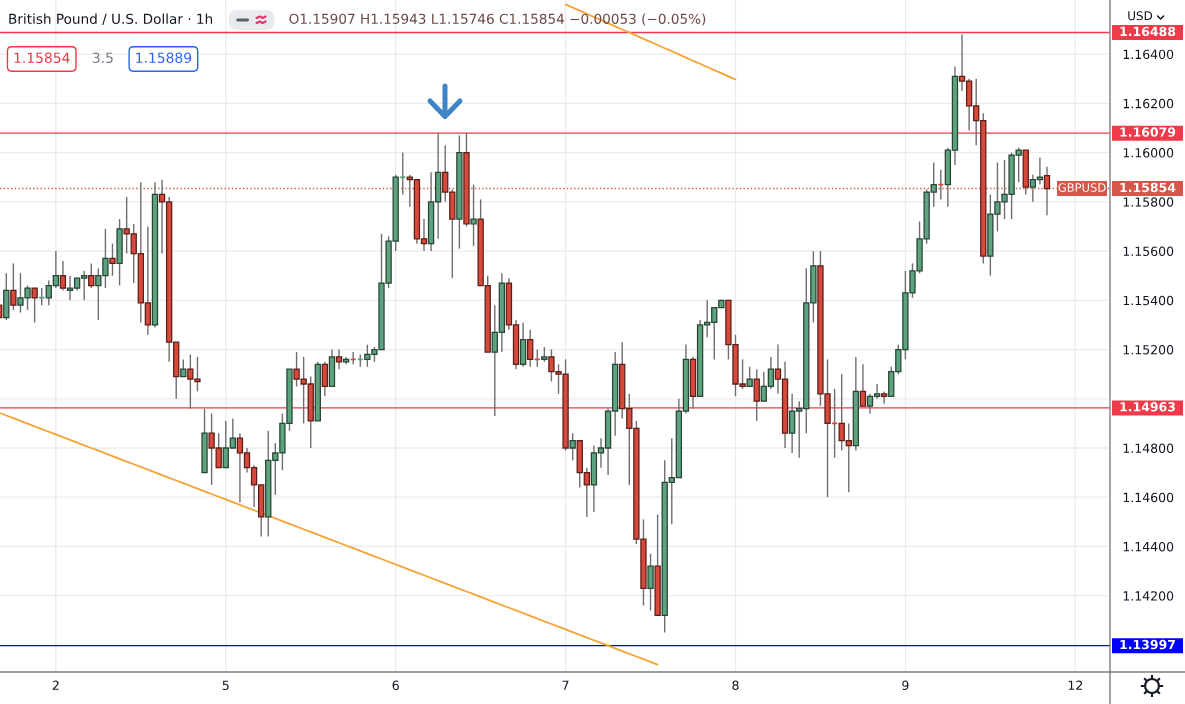 The height and width of the screenshot is (704, 1185). I want to click on x-tick-label: 9, so click(905, 685).